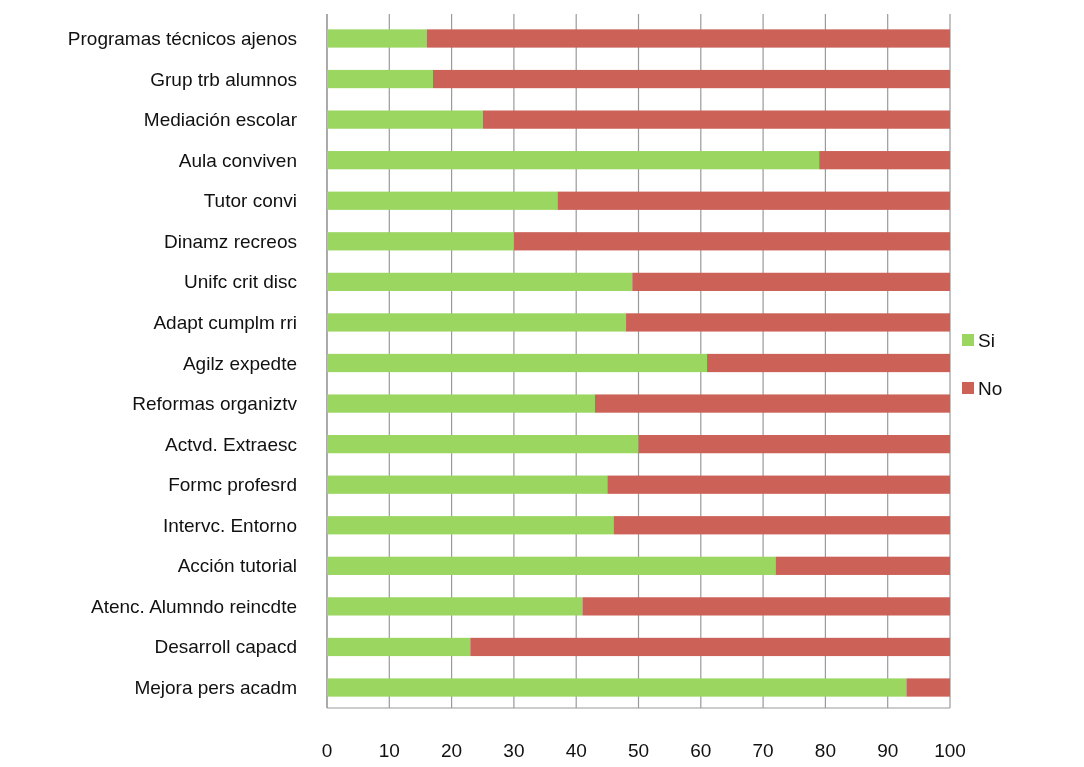  I want to click on y-tick-label: Atenc. Alumndo reincdte, so click(194, 606).